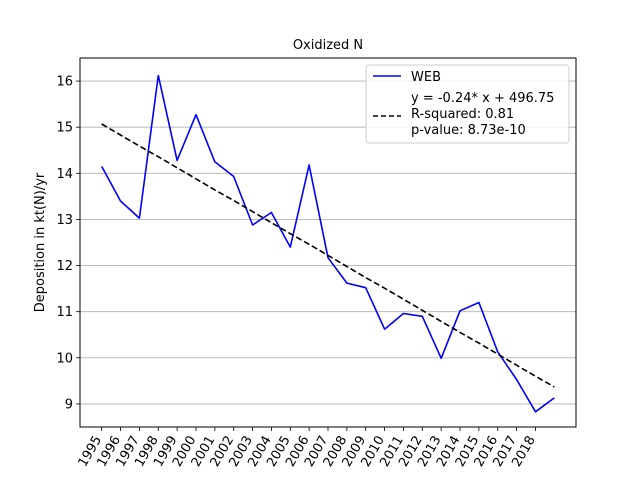 This screenshot has height=480, width=640. What do you see at coordinates (468, 130) in the screenshot?
I see `legend-trend-pvalue: p-value: 8.73e-10` at bounding box center [468, 130].